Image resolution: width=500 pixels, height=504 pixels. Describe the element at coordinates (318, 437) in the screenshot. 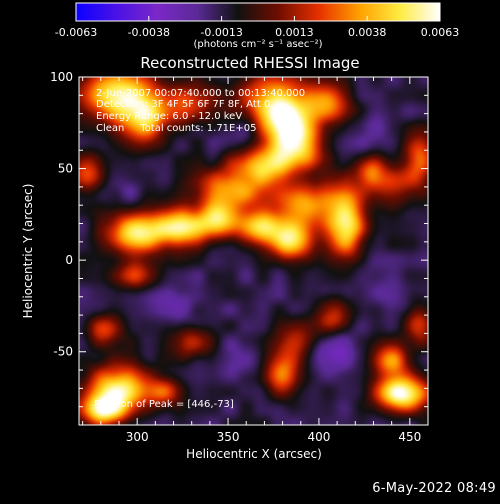

I see `x-tick-label: 400` at that location.